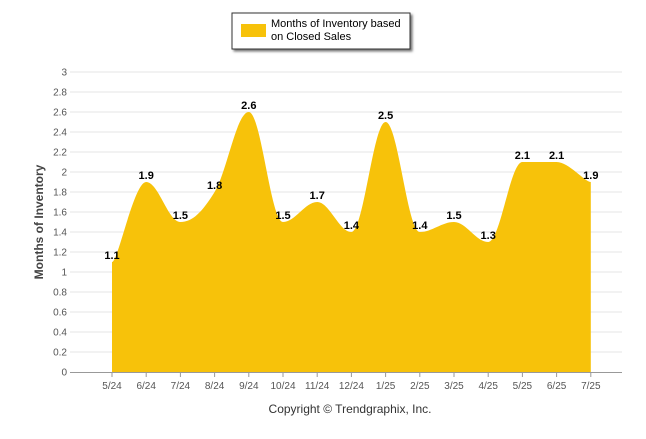  I want to click on copyright-text: Copyright © Trendgraphix, Inc., so click(350, 409).